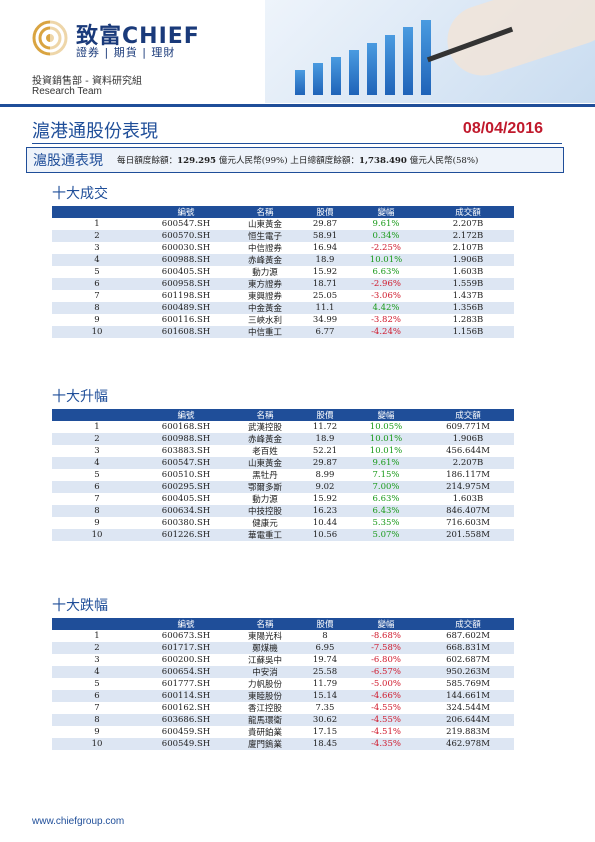 The width and height of the screenshot is (595, 842). I want to click on turnover-cell: 716.603M, so click(468, 523).